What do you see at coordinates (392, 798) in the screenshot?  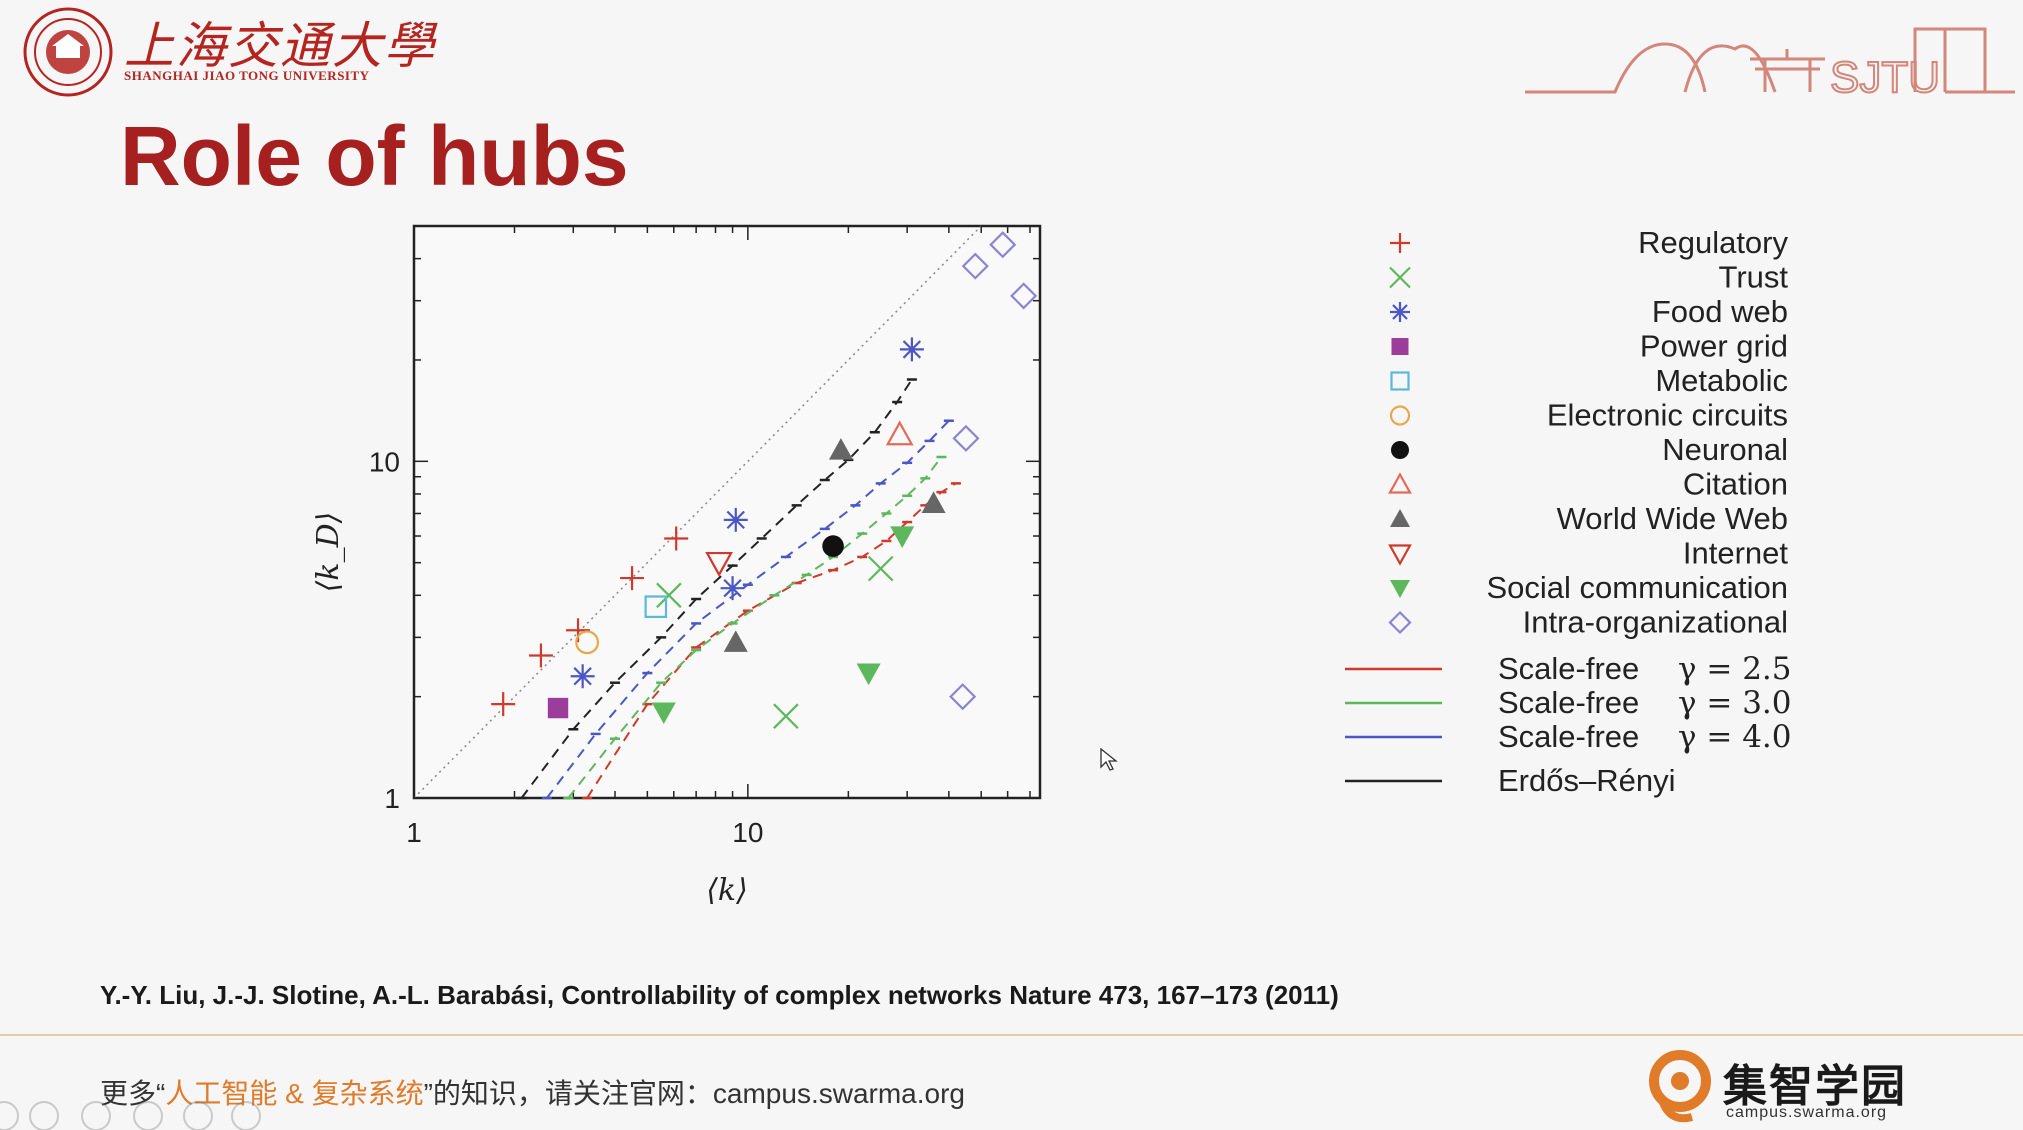 I see `y-tick-label: 1` at bounding box center [392, 798].